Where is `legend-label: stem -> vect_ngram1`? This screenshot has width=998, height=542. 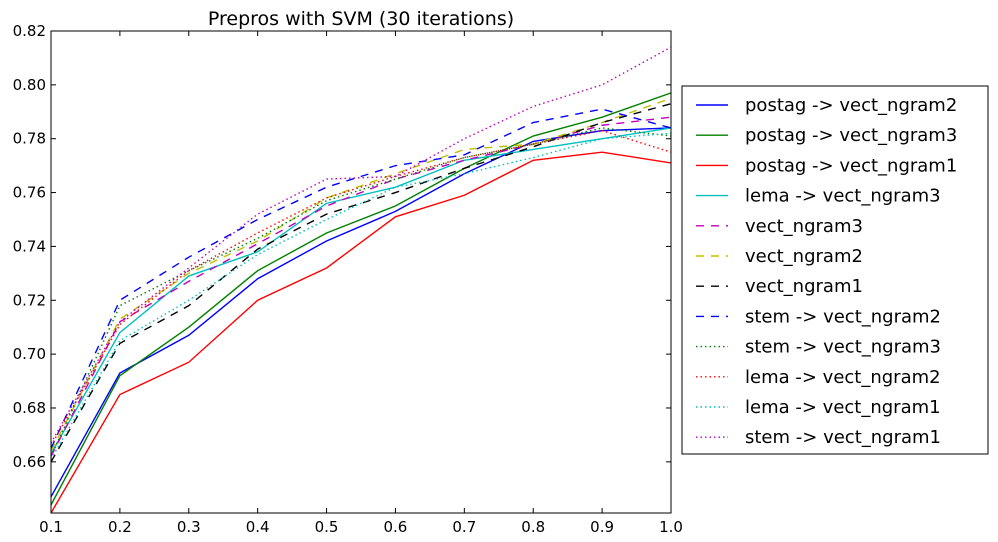 legend-label: stem -> vect_ngram1 is located at coordinates (843, 437).